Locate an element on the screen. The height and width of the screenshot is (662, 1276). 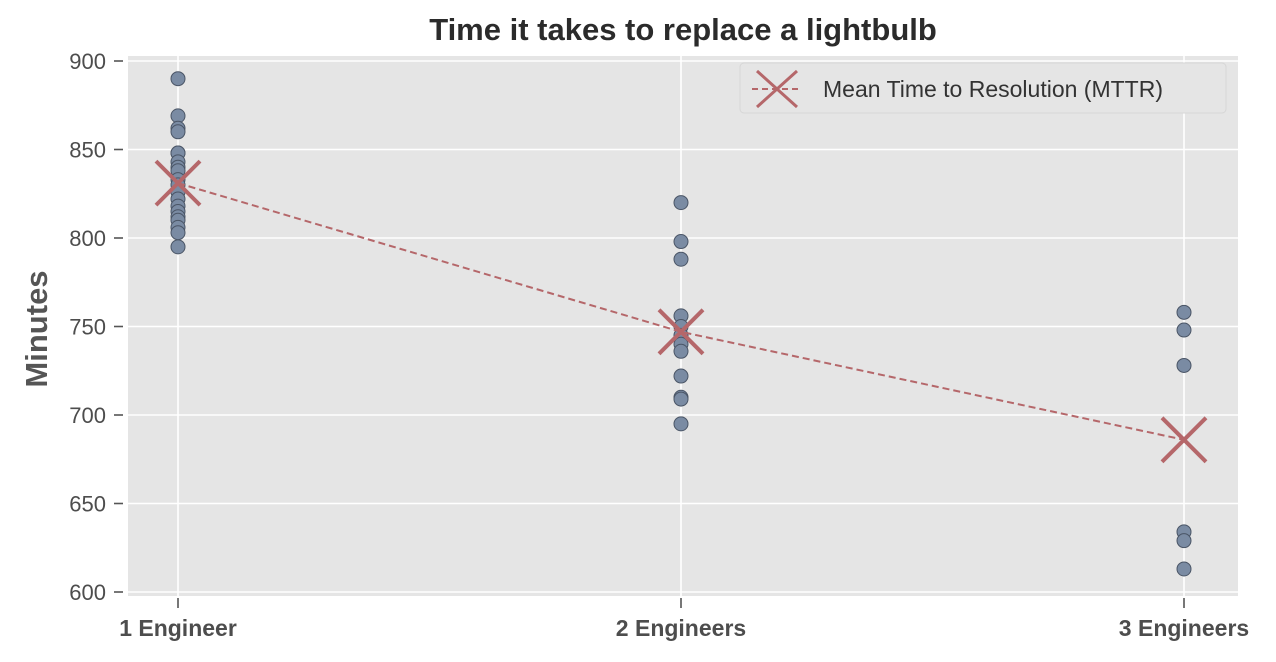
y-axis: 600 650 700 750 800 850 900 is located at coordinates (96, 327).